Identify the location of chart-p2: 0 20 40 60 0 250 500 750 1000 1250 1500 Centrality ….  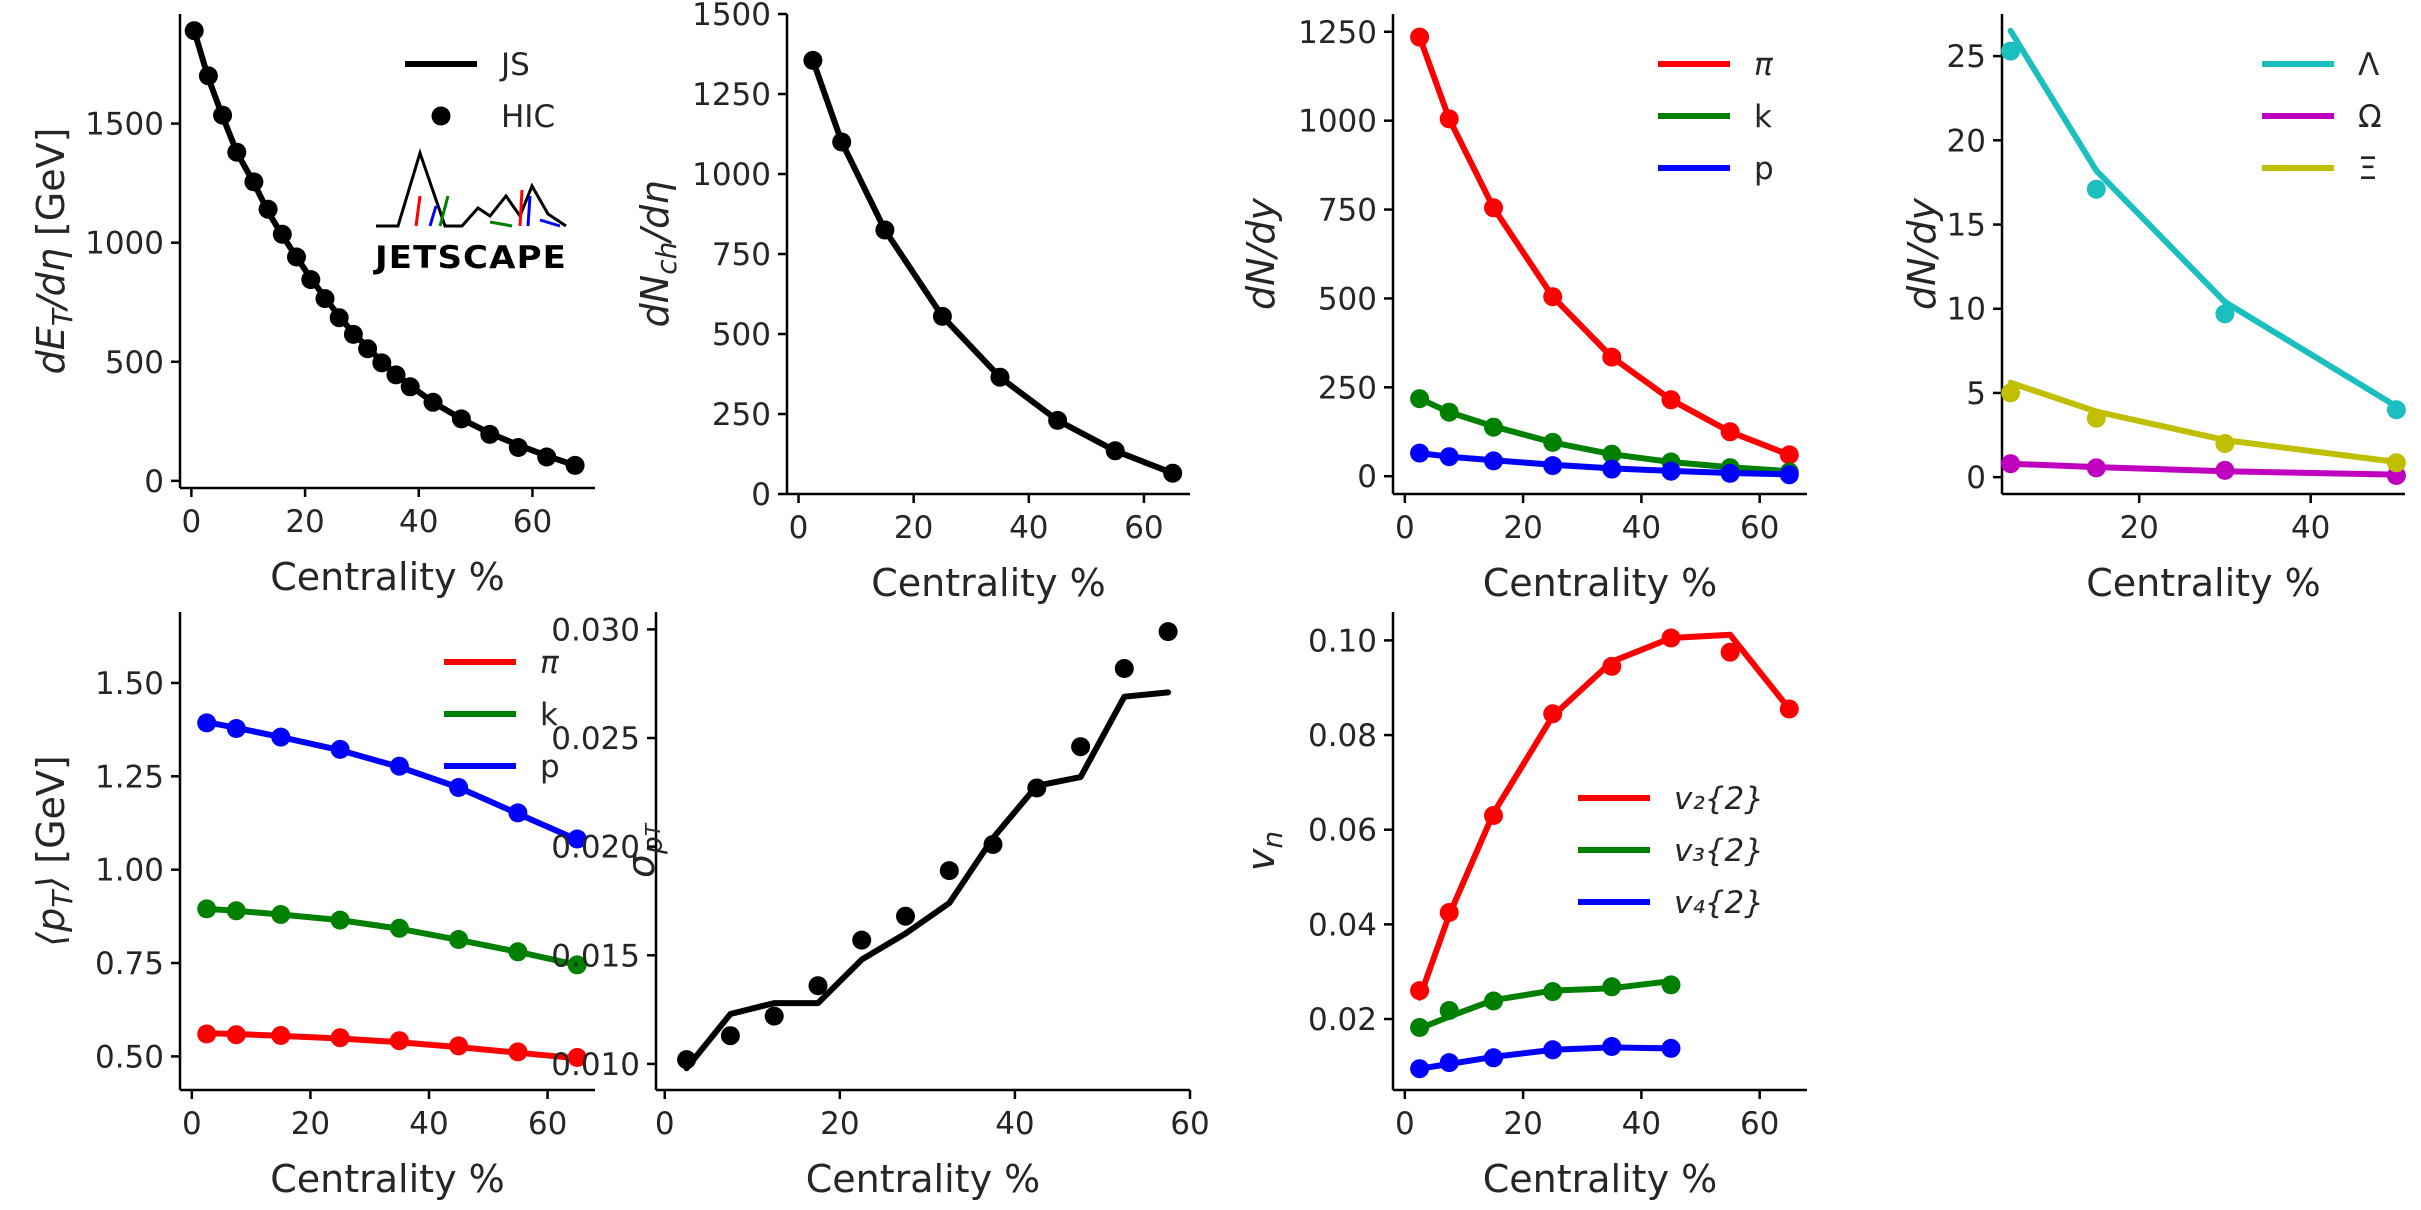
(911, 302).